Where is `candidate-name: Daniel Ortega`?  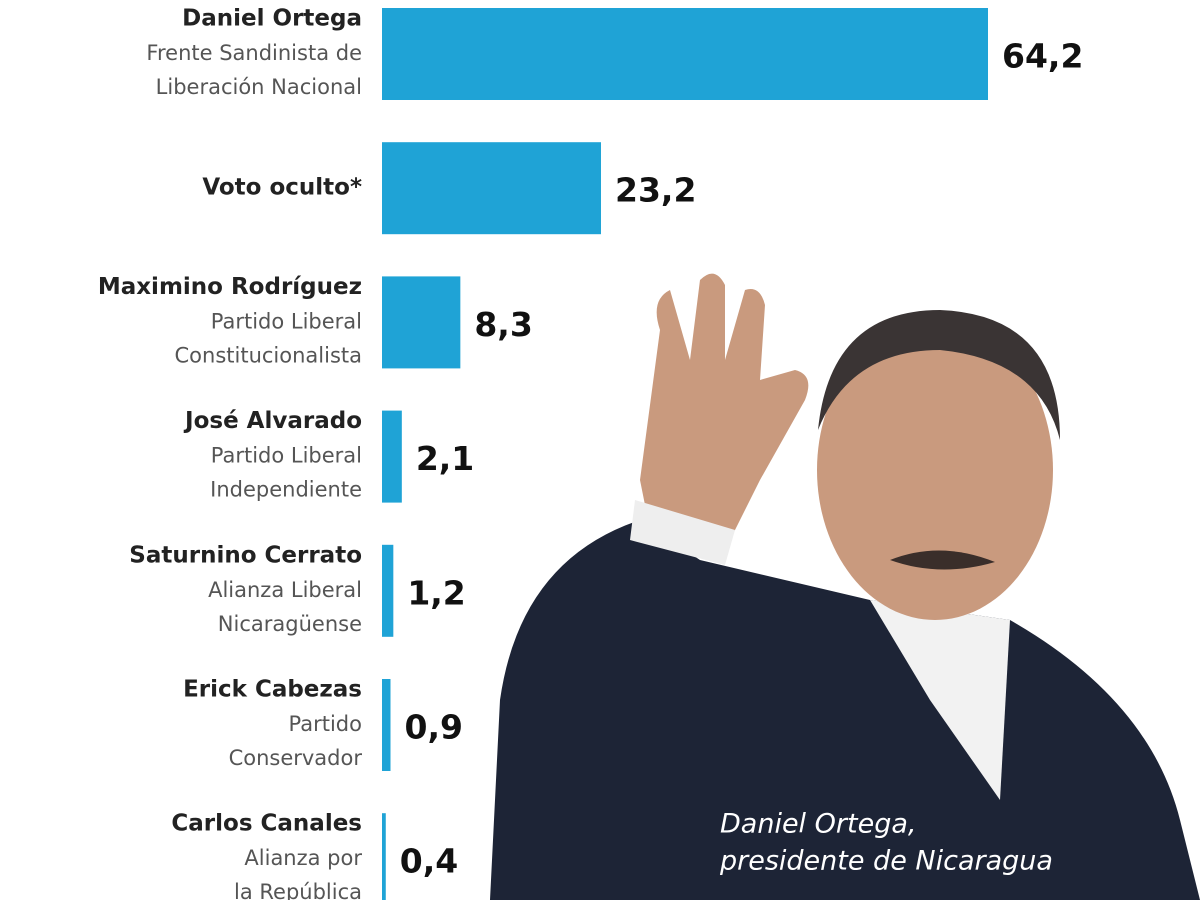 candidate-name: Daniel Ortega is located at coordinates (272, 19).